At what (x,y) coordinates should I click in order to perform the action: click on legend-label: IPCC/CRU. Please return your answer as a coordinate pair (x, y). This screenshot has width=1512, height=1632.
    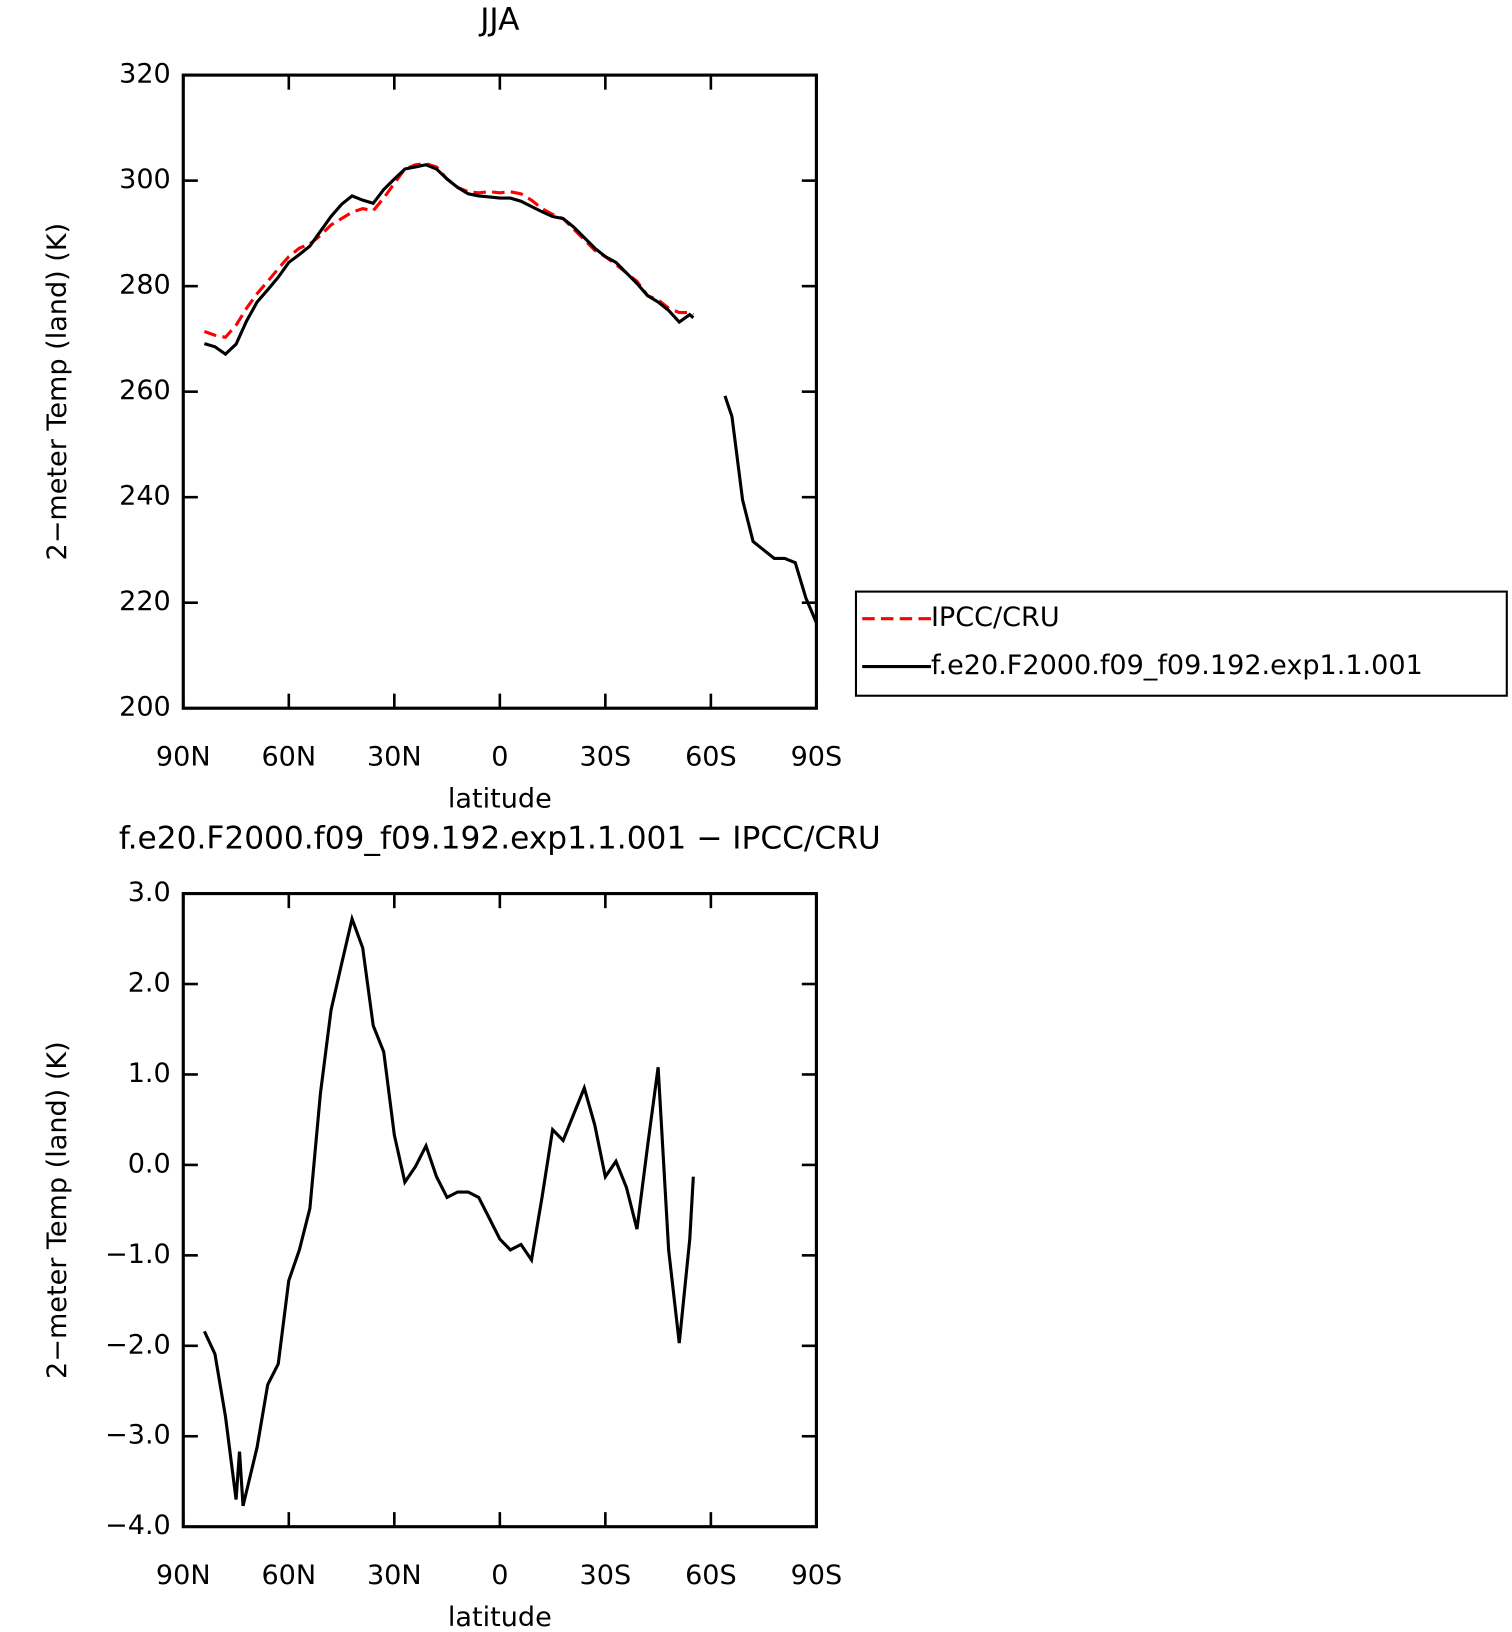
    Looking at the image, I should click on (995, 617).